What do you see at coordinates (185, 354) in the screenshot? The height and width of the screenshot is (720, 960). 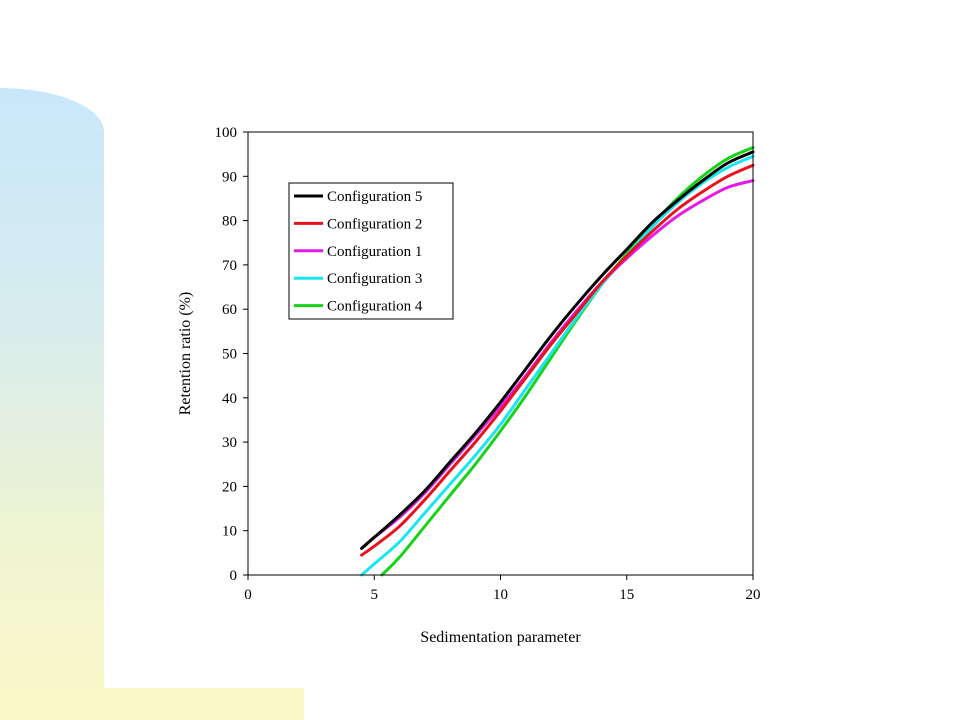 I see `y-axis-title: Retention ratio (%)` at bounding box center [185, 354].